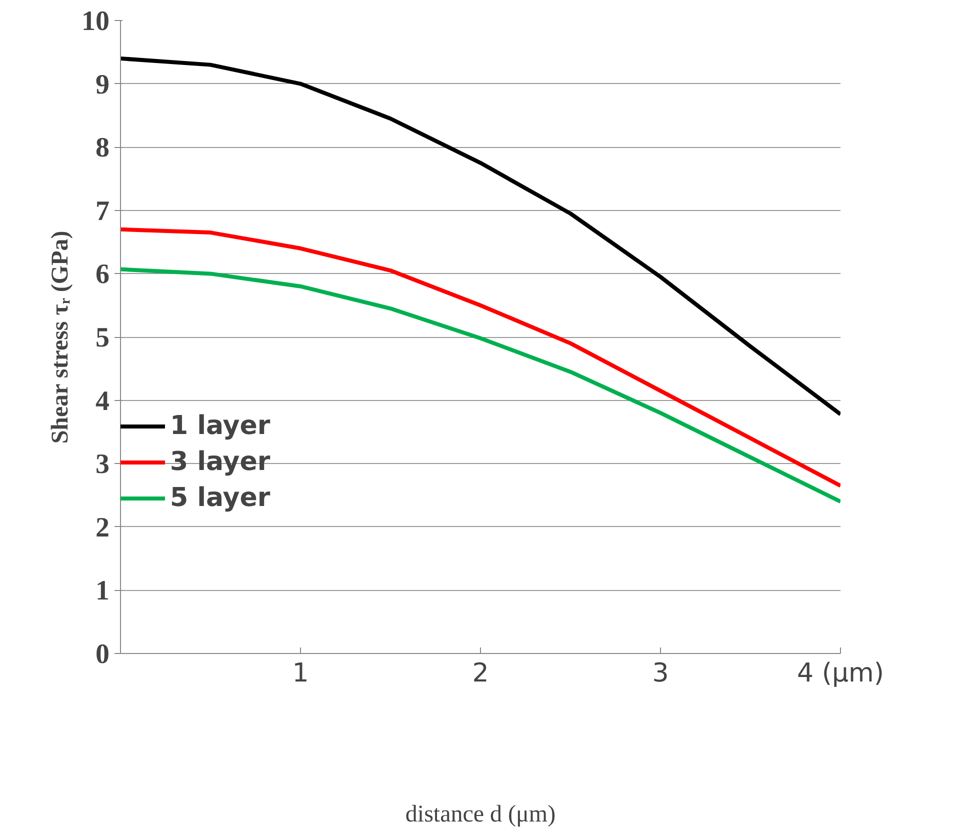 This screenshot has width=972, height=835. Describe the element at coordinates (103, 464) in the screenshot. I see `y-tick-label: 3` at that location.